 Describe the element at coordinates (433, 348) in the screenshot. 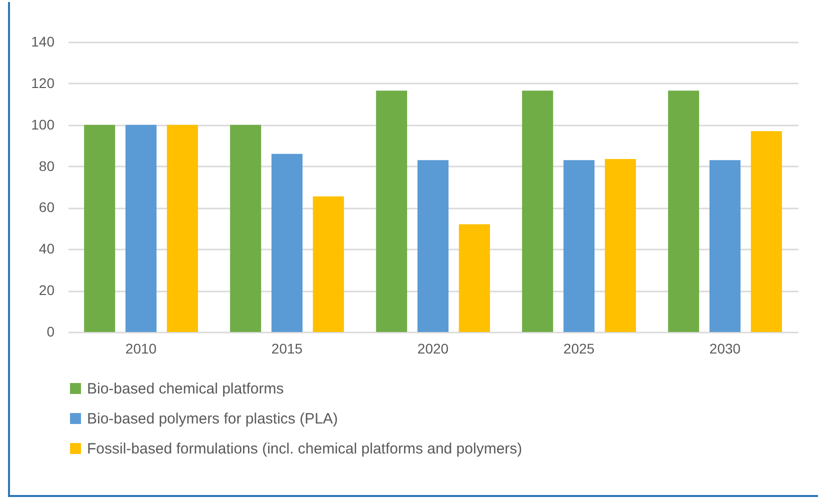

I see `x-tick-label: 2020` at that location.